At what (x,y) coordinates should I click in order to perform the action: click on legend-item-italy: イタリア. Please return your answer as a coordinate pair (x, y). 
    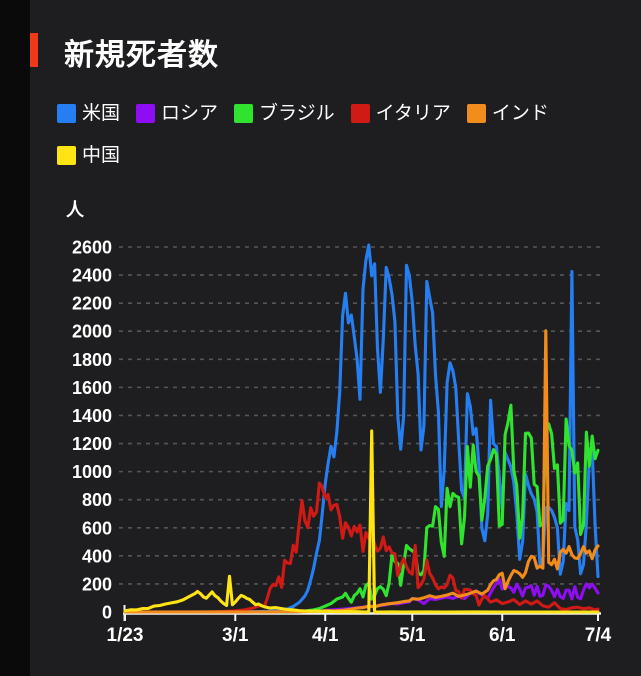
    Looking at the image, I should click on (400, 113).